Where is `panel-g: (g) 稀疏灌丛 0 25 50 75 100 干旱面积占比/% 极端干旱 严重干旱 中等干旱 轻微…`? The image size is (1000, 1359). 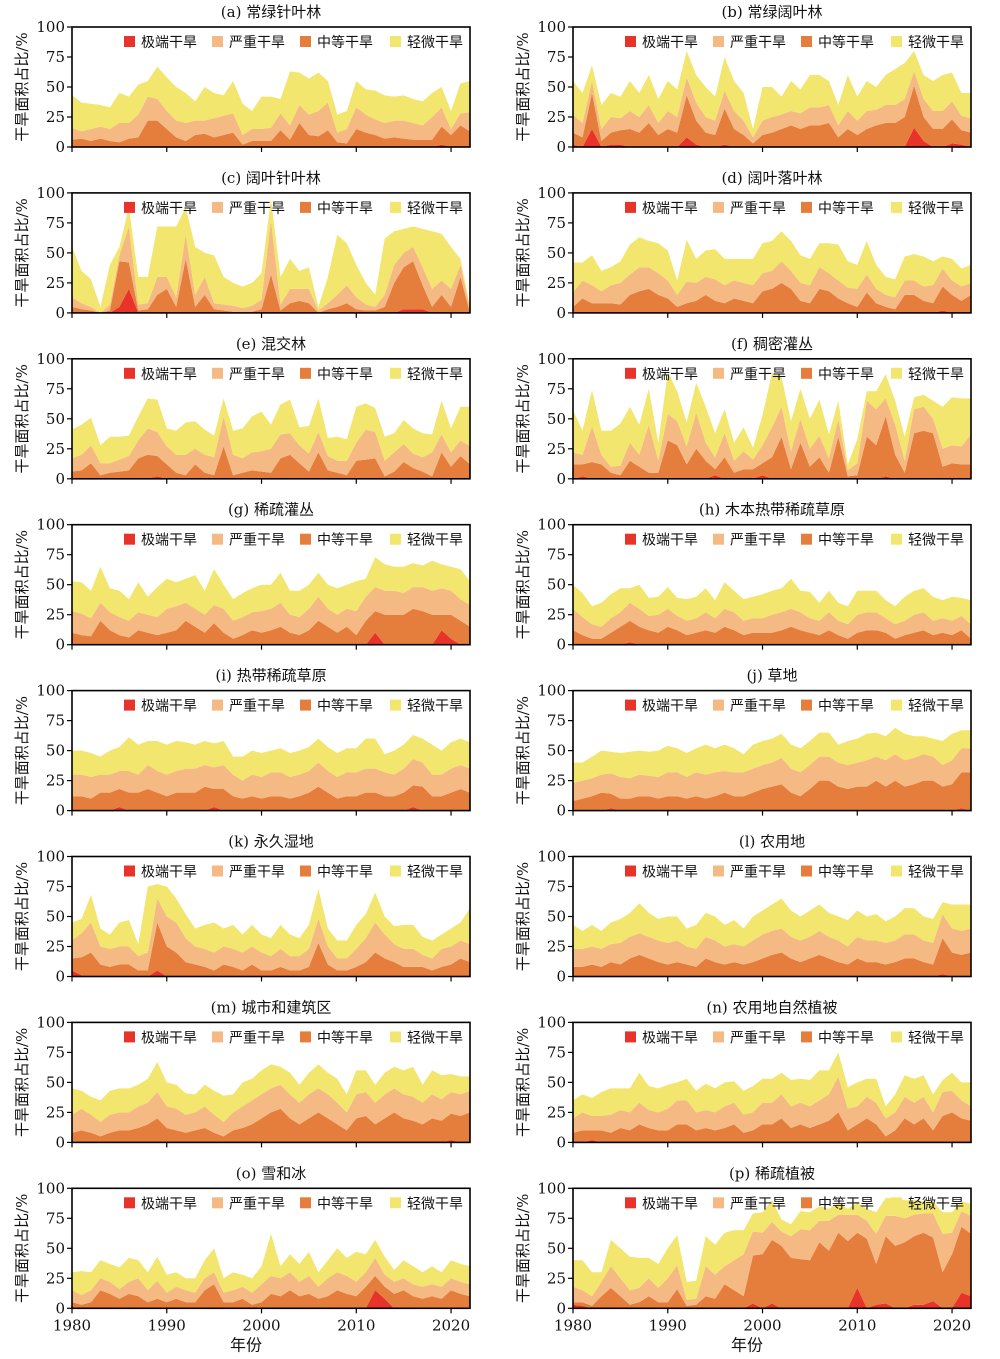
panel-g: (g) 稀疏灌丛 0 25 50 75 100 干旱面积占比/% 极端干旱 严重干旱 中等干旱 轻微… is located at coordinates (242, 577).